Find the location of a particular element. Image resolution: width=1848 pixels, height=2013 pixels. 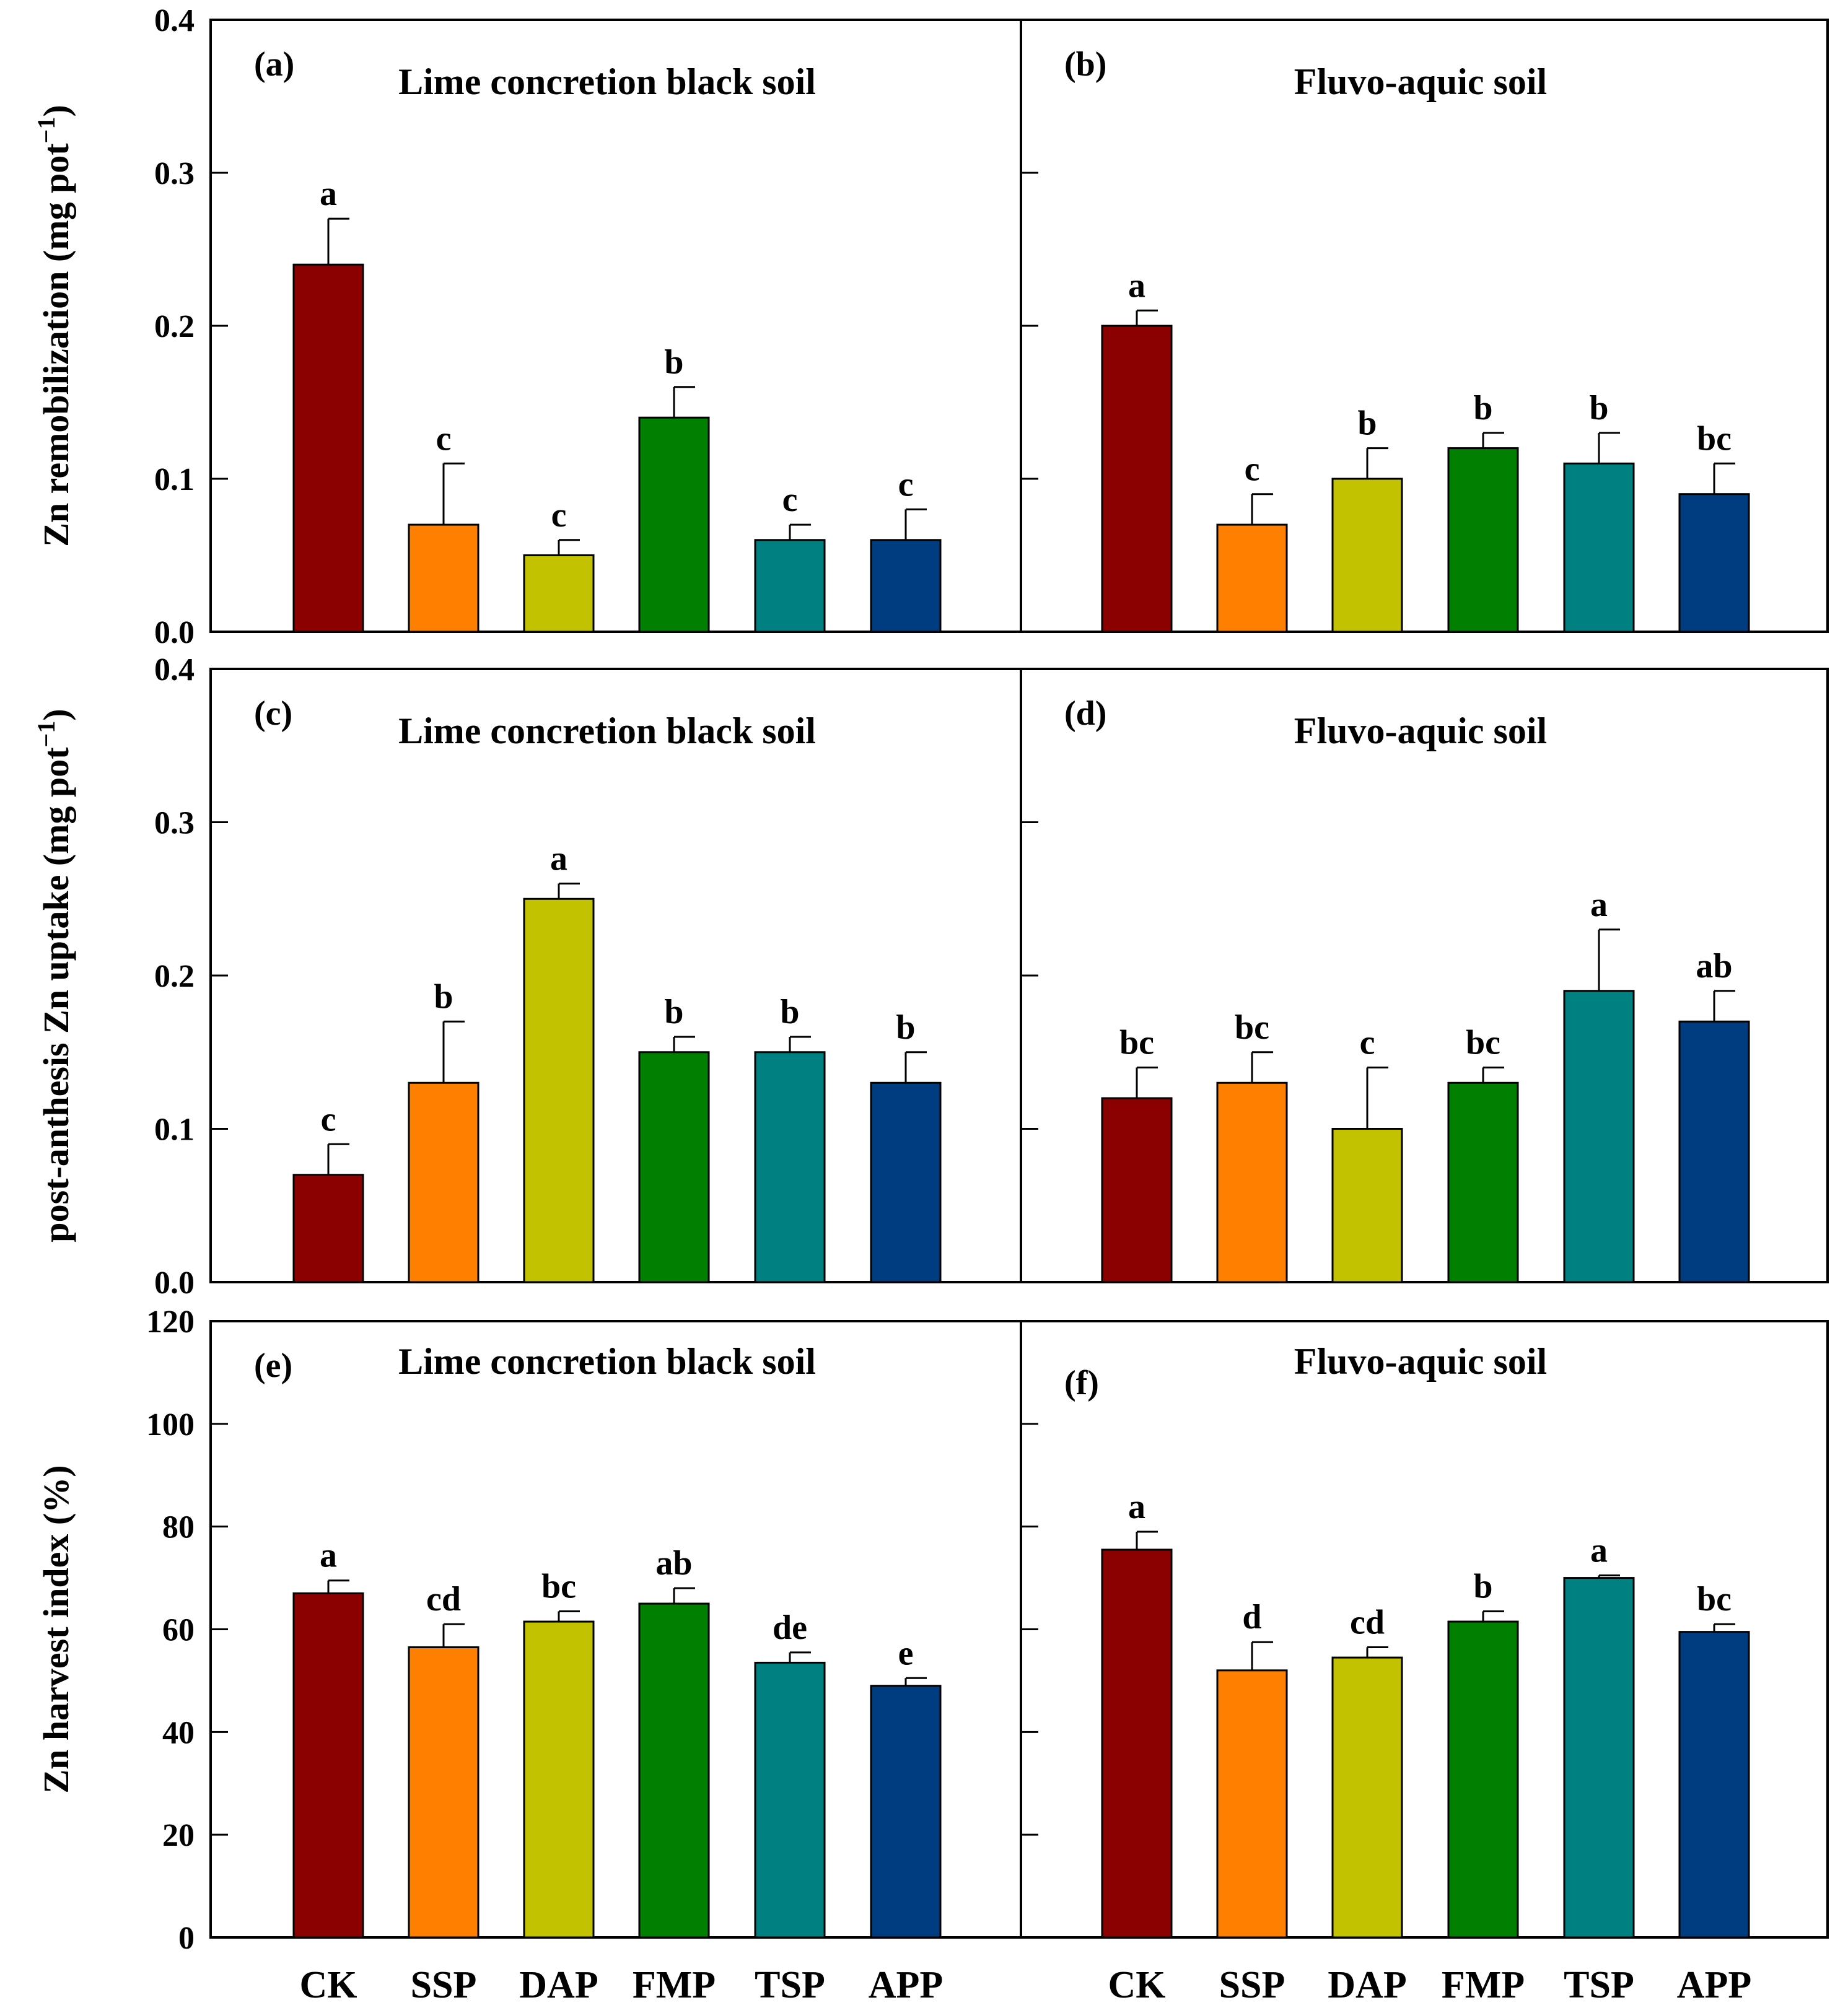

y-axis-label: Zn remobilization (mg pot−1) is located at coordinates (54, 326).